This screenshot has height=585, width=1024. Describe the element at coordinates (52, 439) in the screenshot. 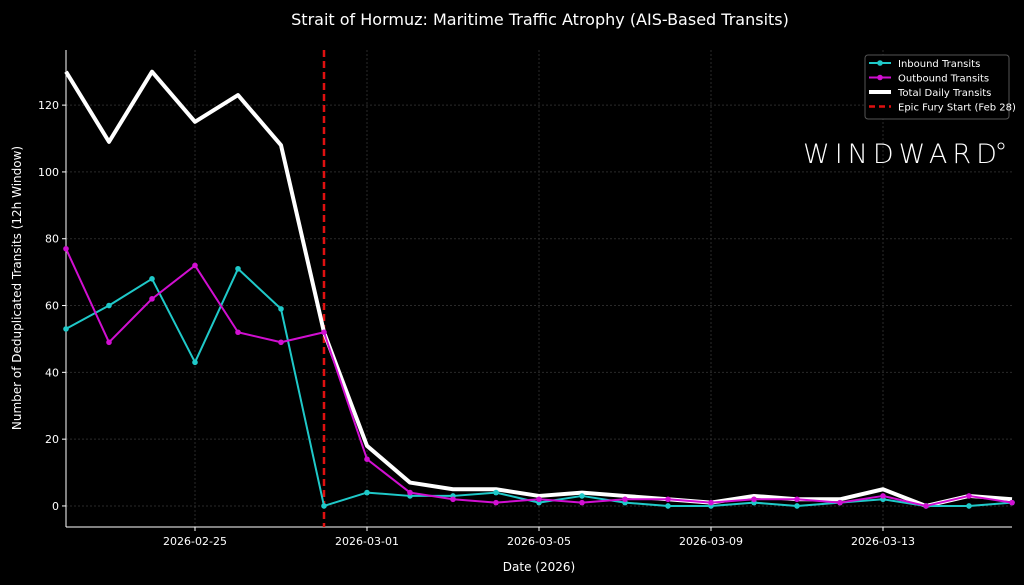

I see `y-tick-label: 20` at that location.